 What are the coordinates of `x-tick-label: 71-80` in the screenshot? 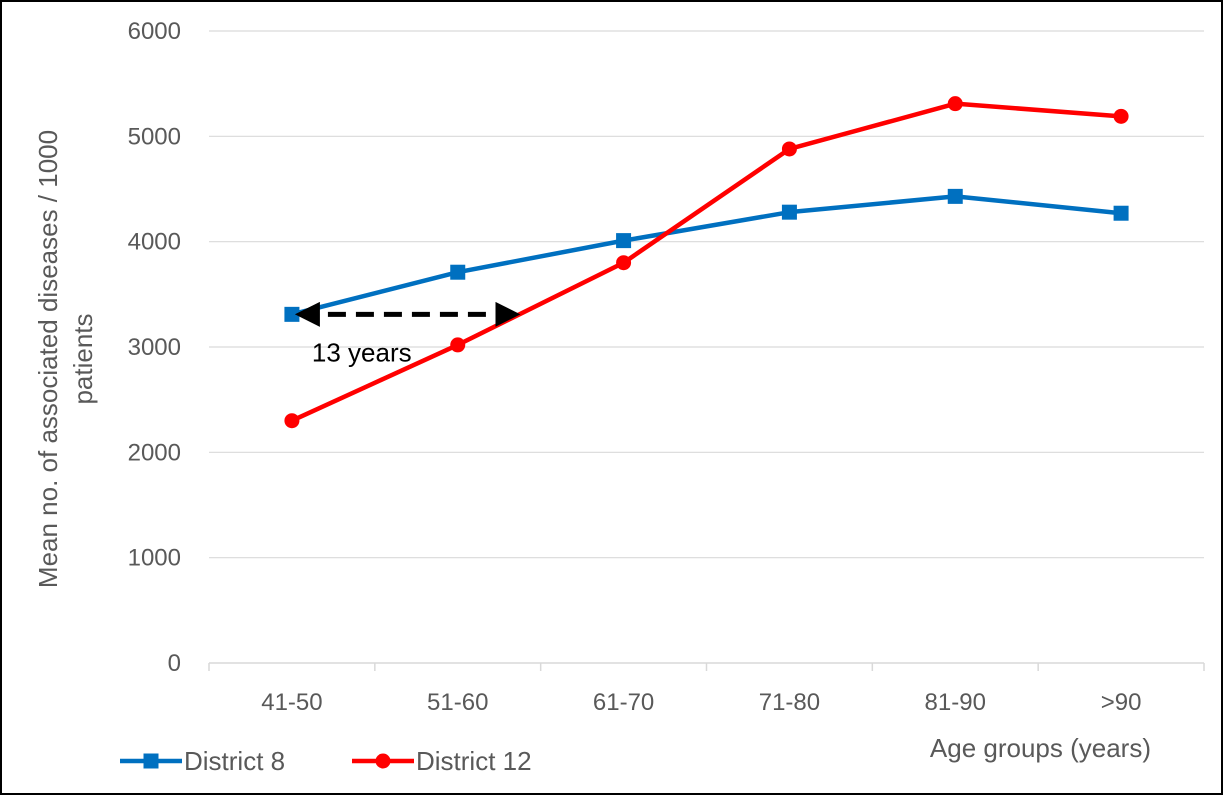 It's located at (789, 702).